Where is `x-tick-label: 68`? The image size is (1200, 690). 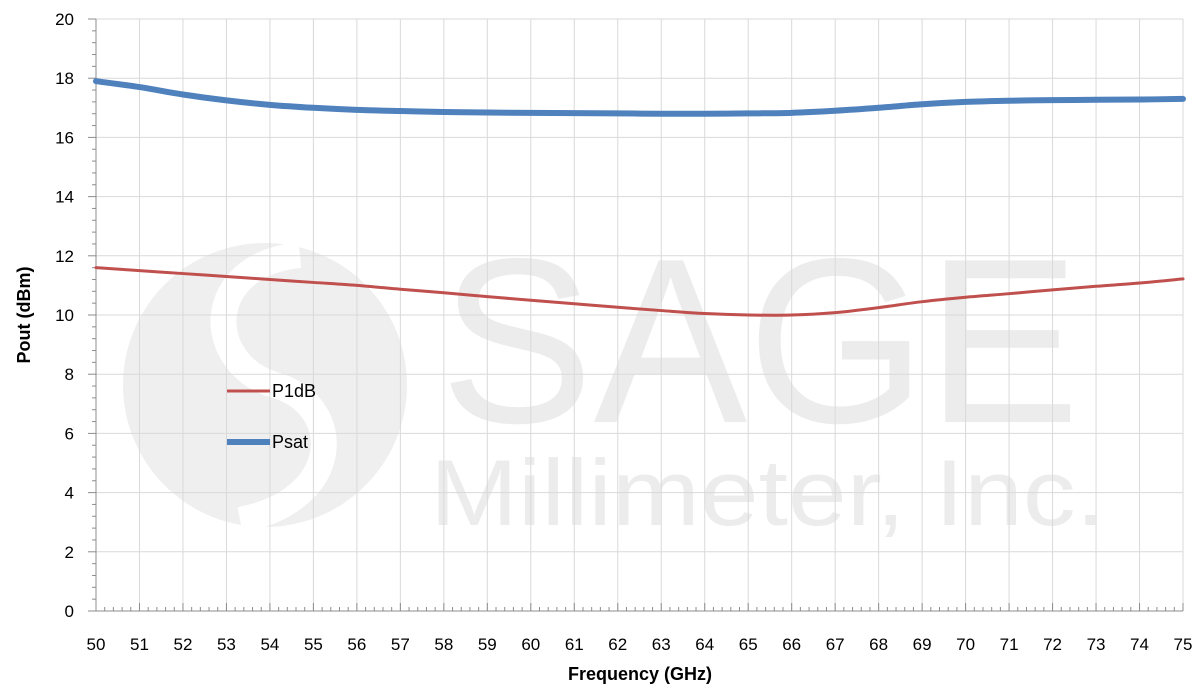 x-tick-label: 68 is located at coordinates (878, 644).